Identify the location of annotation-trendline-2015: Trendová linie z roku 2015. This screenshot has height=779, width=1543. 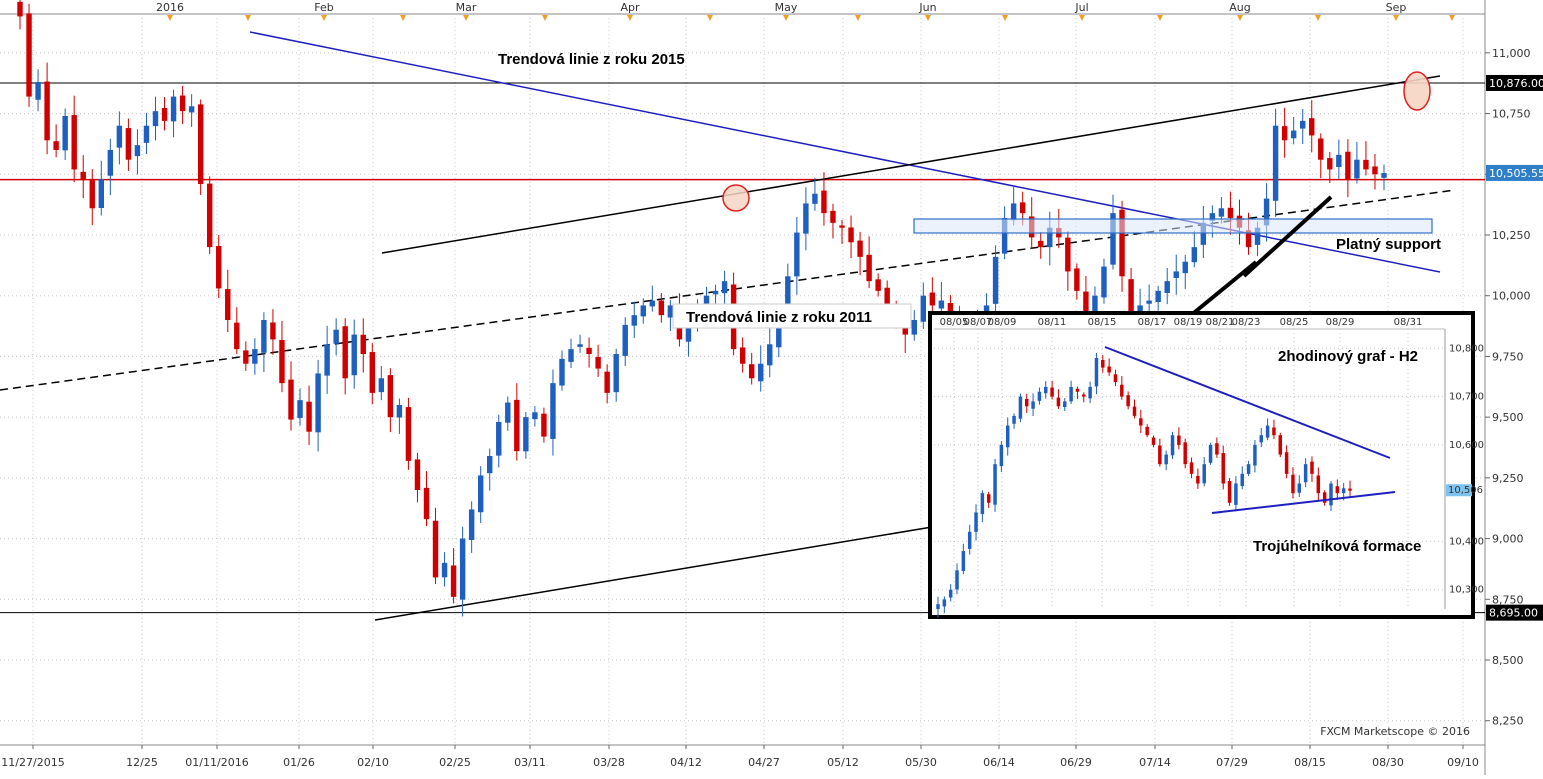
(591, 59).